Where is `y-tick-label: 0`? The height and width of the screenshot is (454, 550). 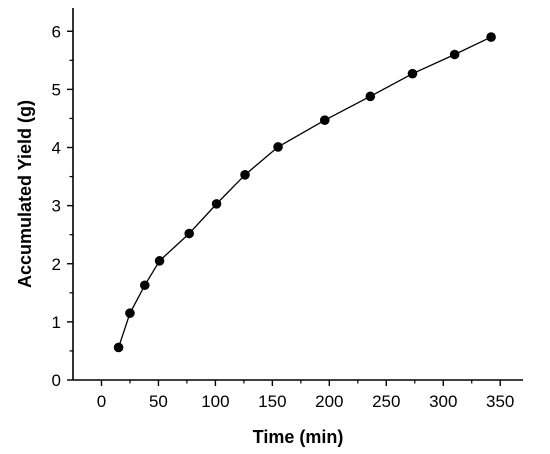
y-tick-label: 0 is located at coordinates (56, 380).